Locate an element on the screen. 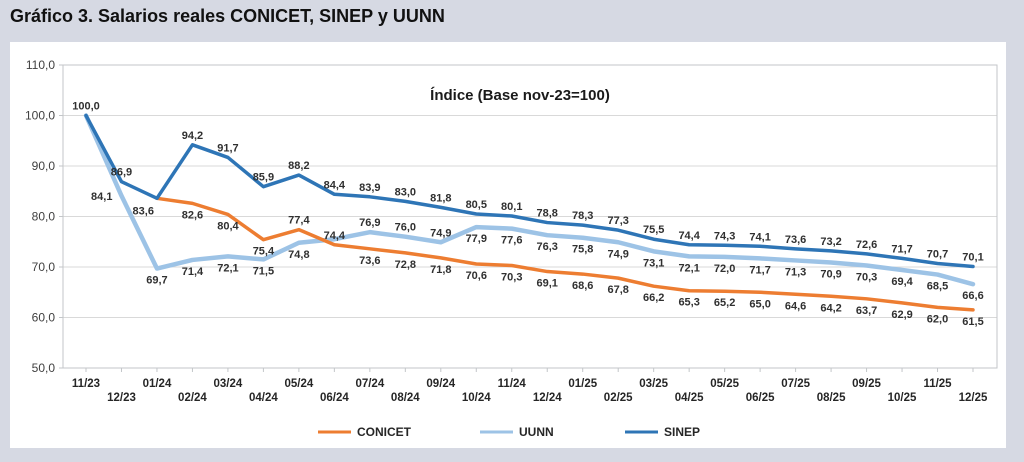 The height and width of the screenshot is (462, 1024). x-tick-label: 04/25 is located at coordinates (689, 398).